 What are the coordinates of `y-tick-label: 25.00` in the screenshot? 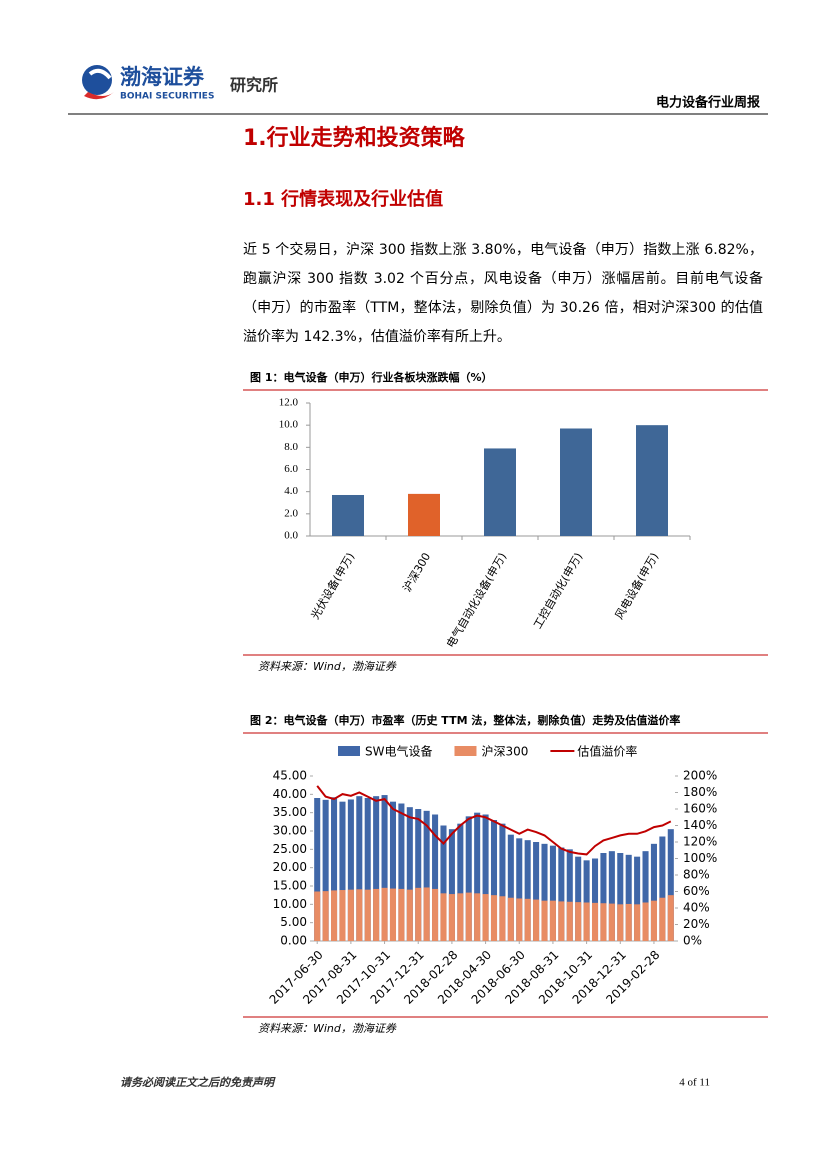 It's located at (290, 849).